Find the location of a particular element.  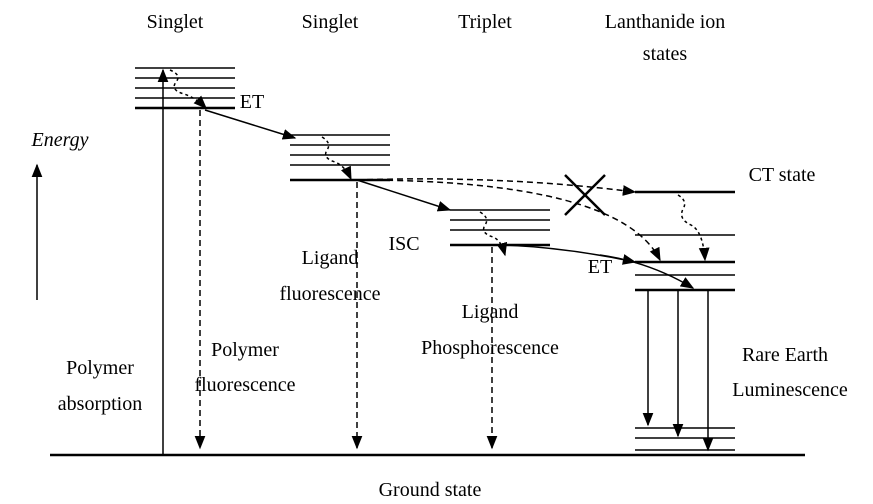

transition-label: ISC is located at coordinates (403, 244).